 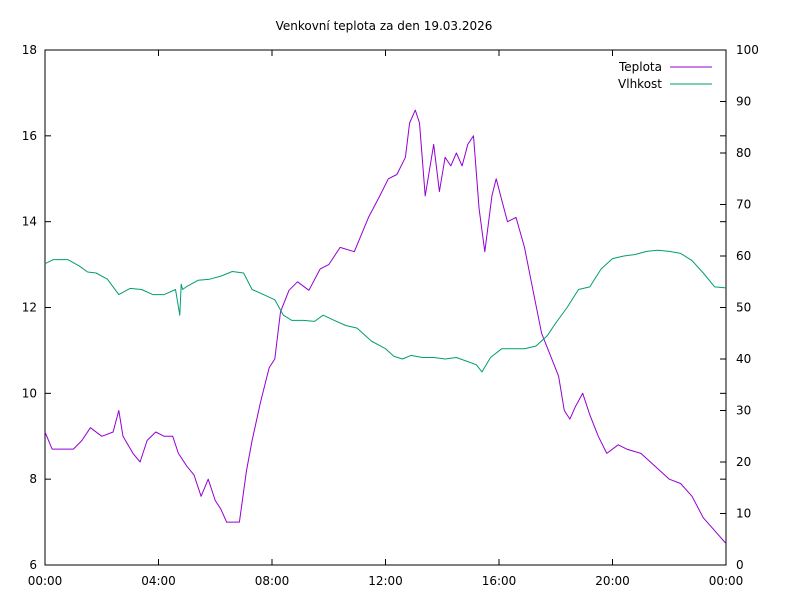 What do you see at coordinates (743, 514) in the screenshot?
I see `right-tick-label: 10` at bounding box center [743, 514].